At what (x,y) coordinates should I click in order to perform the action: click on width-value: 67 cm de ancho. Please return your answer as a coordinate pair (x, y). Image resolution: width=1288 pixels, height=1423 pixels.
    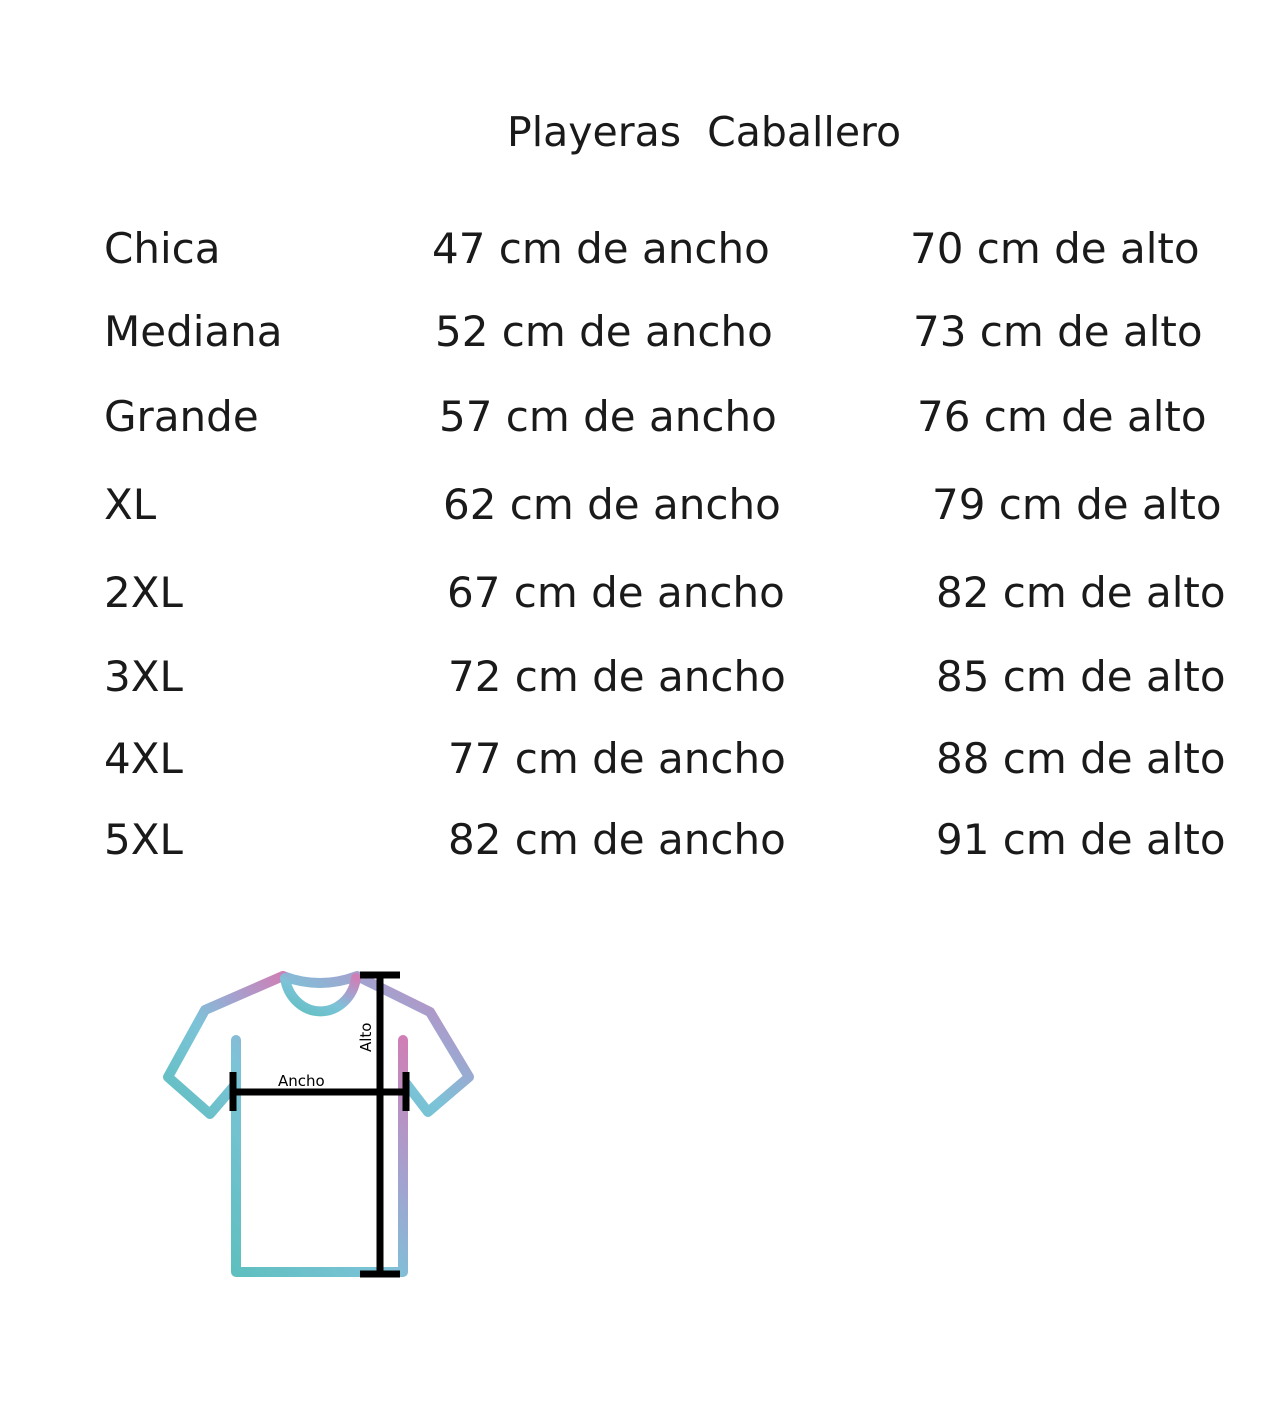
    Looking at the image, I should click on (616, 592).